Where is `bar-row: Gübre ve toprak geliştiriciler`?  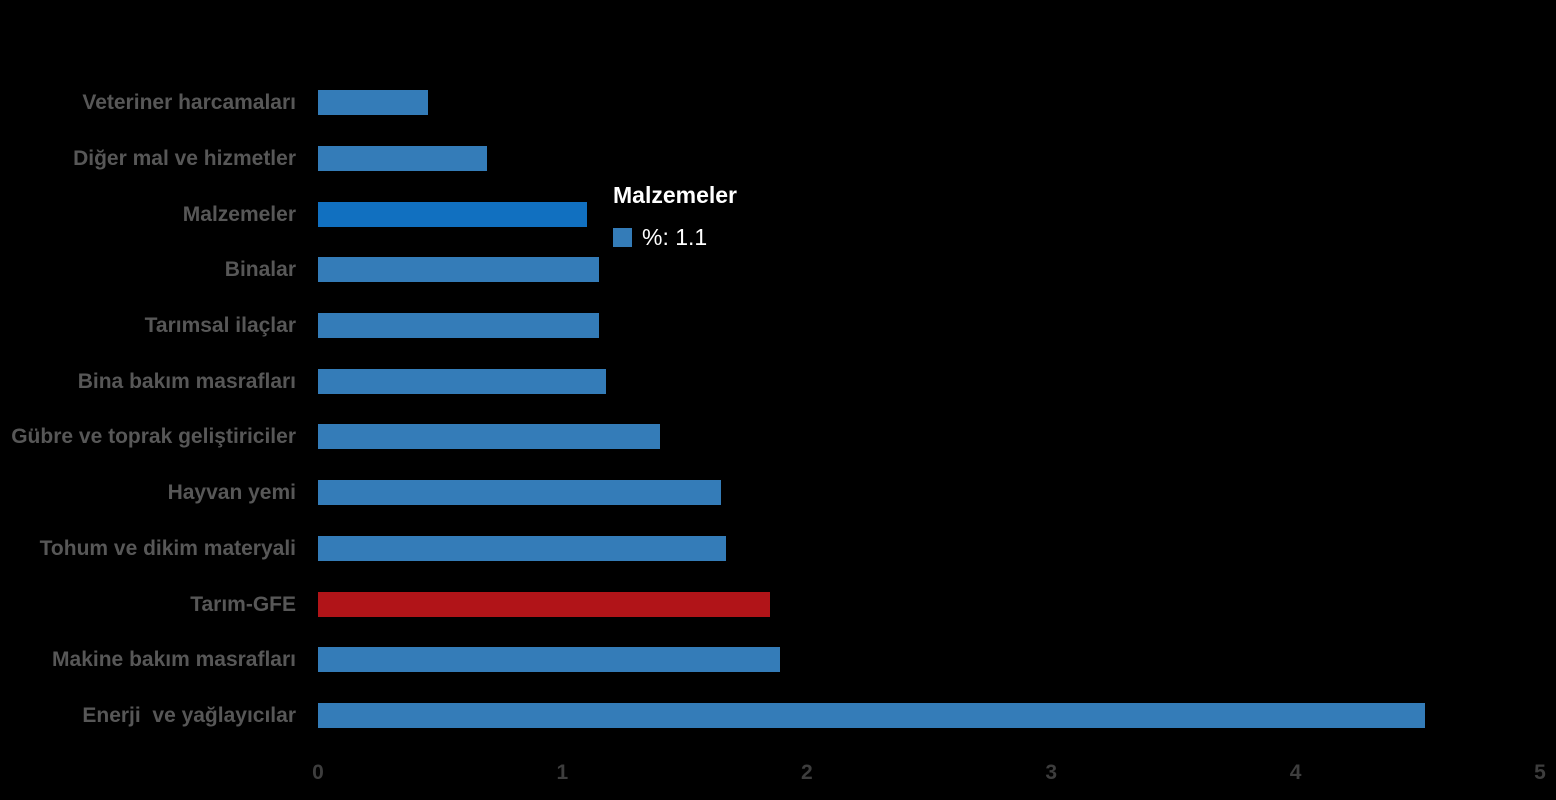 bar-row: Gübre ve toprak geliştiriciler is located at coordinates (778, 437).